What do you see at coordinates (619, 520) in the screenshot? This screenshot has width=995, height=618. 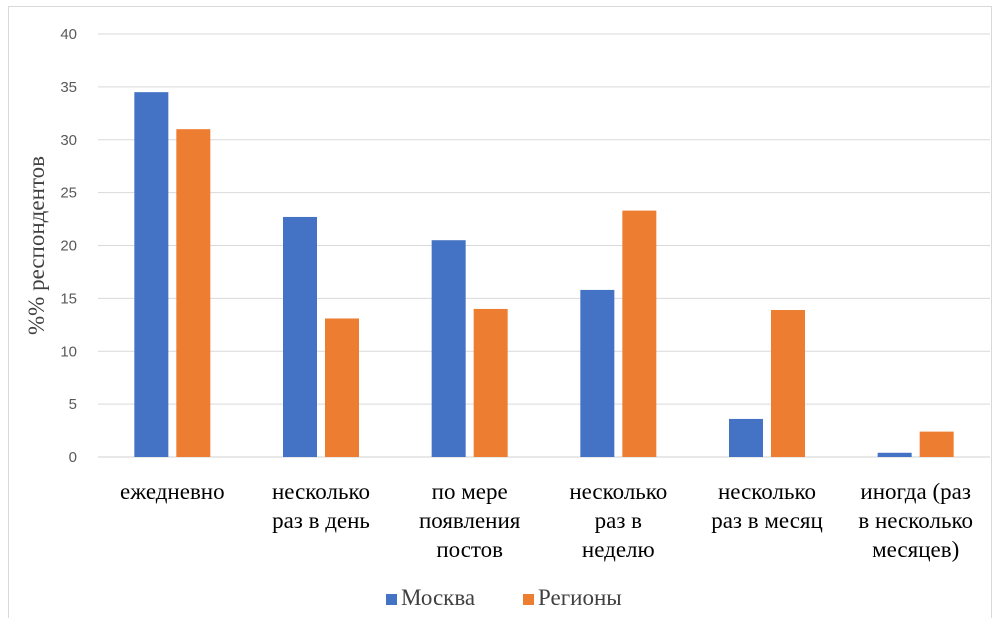 I see `x-category-label: раз в` at bounding box center [619, 520].